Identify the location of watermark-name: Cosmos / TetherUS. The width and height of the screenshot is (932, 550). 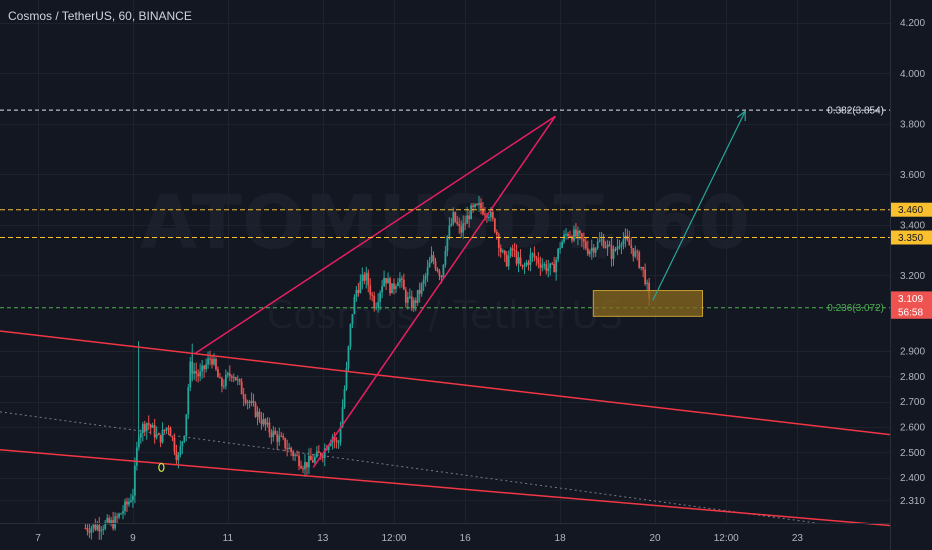
(445, 315).